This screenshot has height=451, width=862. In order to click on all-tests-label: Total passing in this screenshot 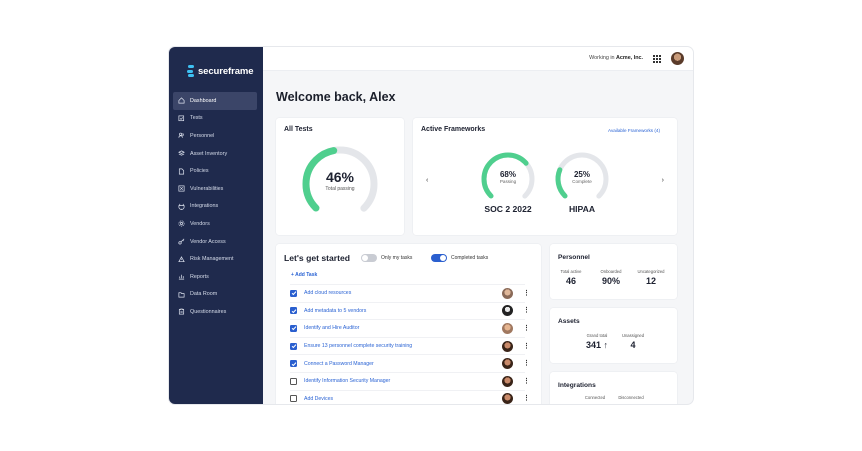, I will do `click(340, 189)`.